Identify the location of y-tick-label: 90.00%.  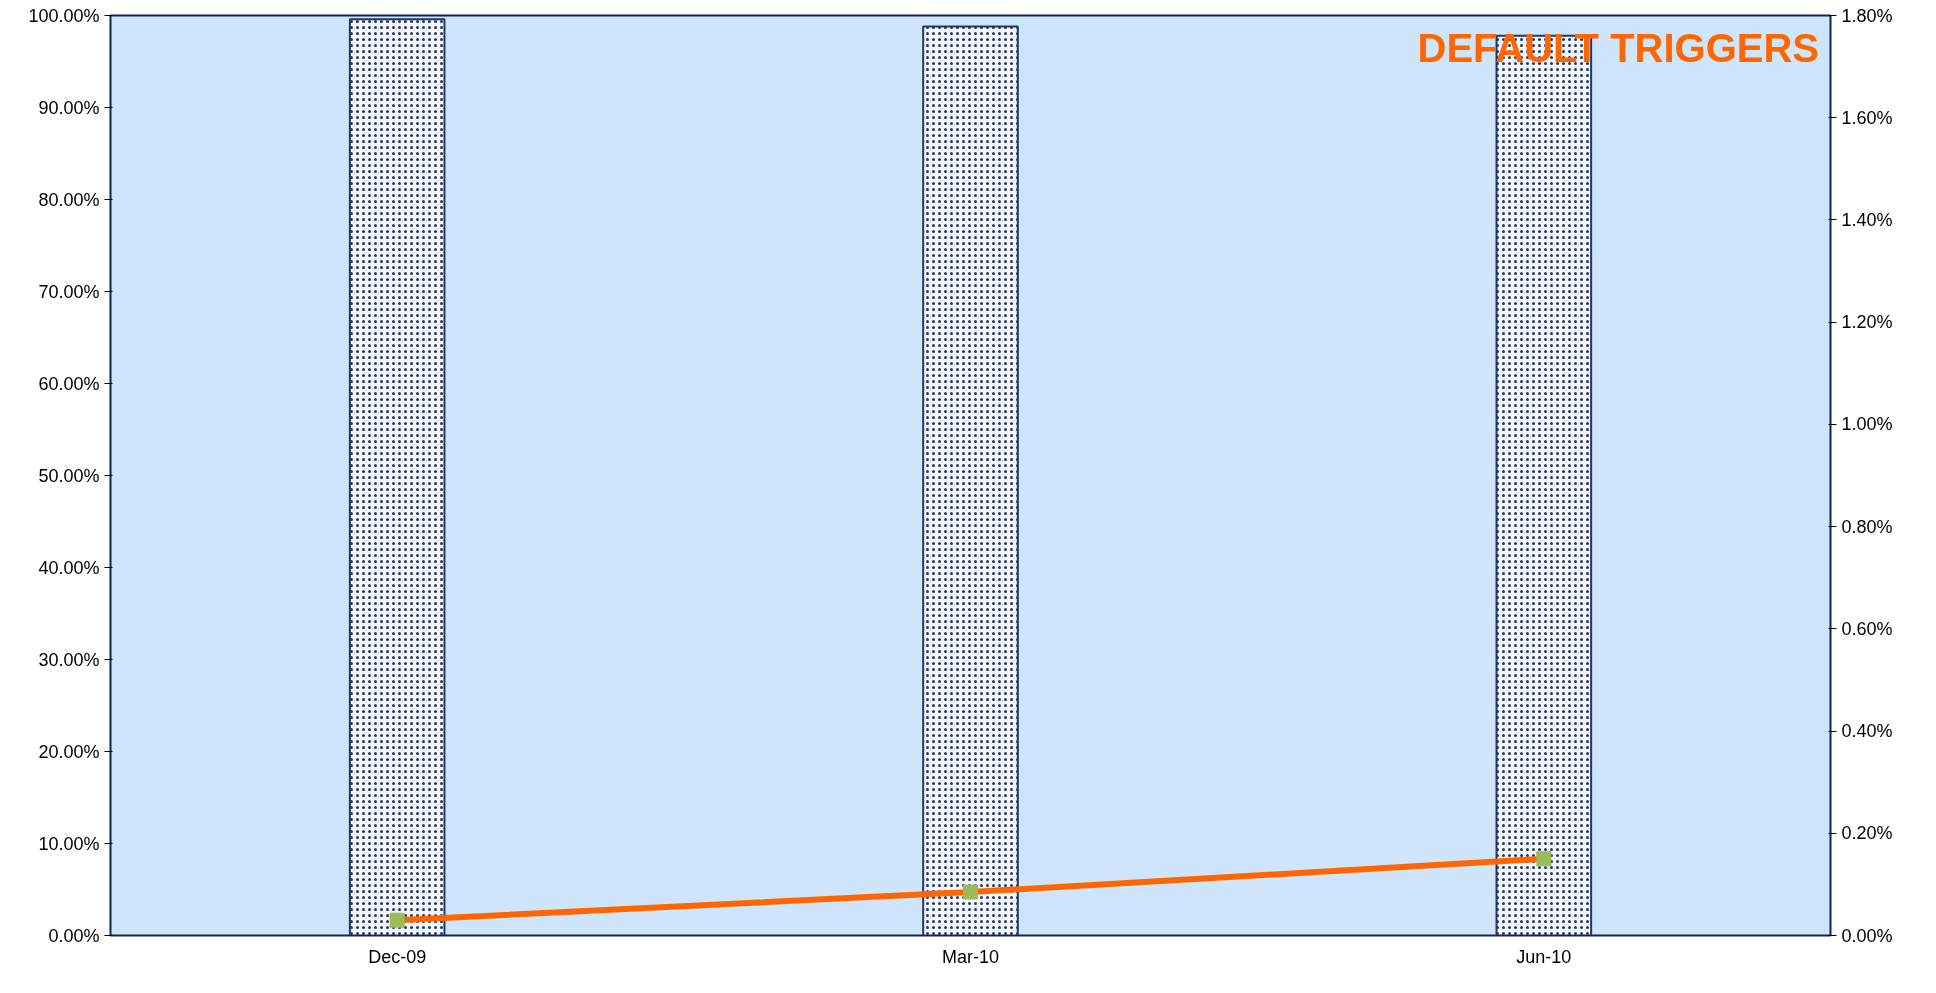
(69, 107).